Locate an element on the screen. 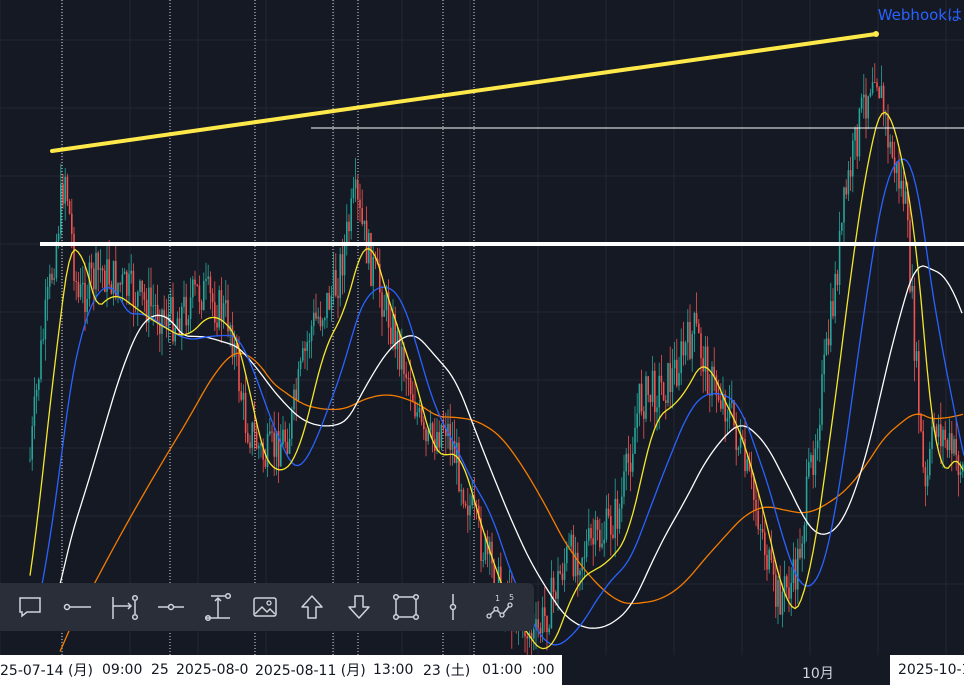 The width and height of the screenshot is (964, 685). time-label: 25-07-14 (月) is located at coordinates (46, 671).